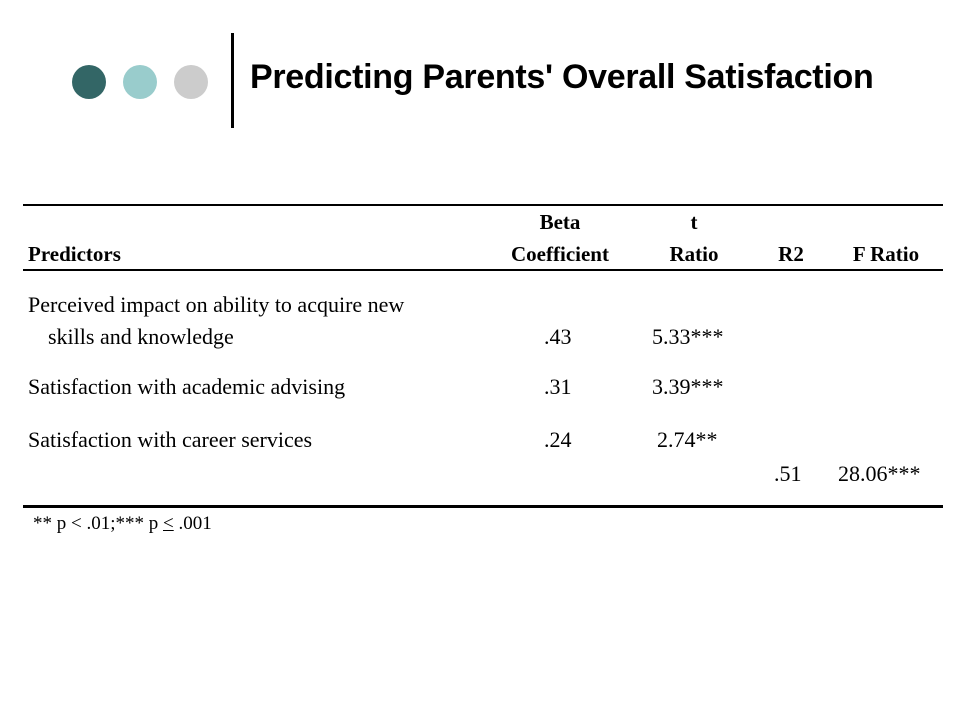 This screenshot has height=720, width=960. Describe the element at coordinates (788, 473) in the screenshot. I see `summary-r2: .51` at that location.